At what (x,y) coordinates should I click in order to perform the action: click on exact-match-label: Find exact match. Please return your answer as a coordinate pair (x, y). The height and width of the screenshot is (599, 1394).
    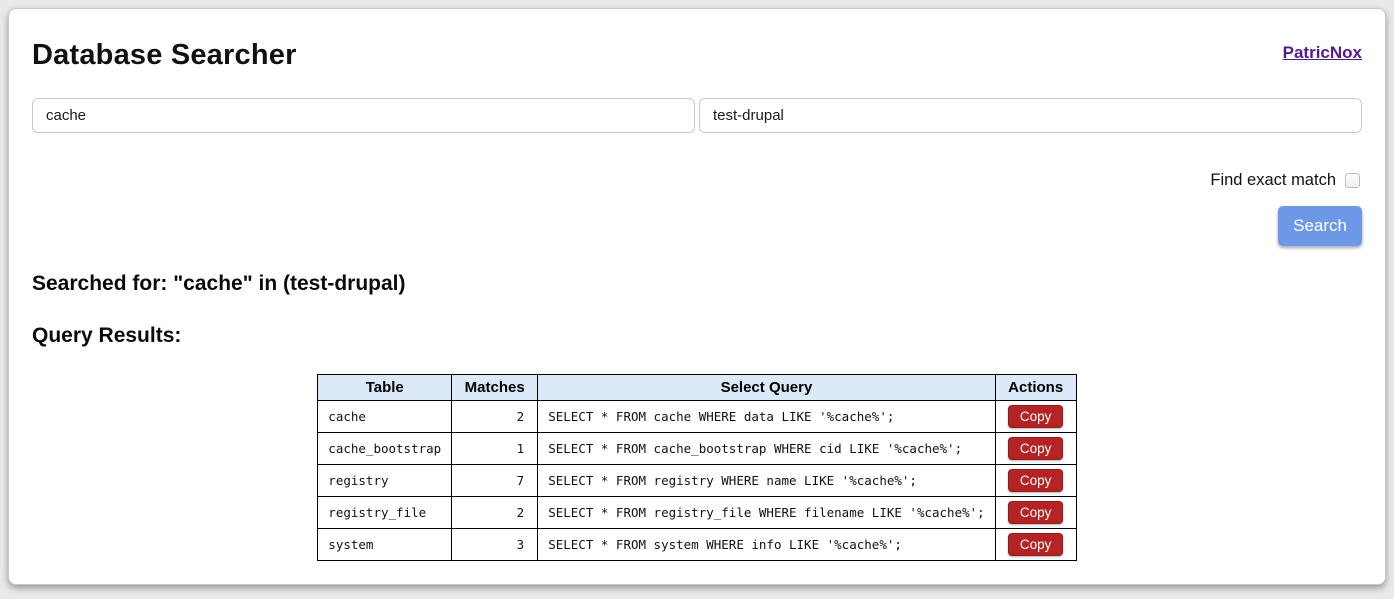
    Looking at the image, I should click on (1273, 180).